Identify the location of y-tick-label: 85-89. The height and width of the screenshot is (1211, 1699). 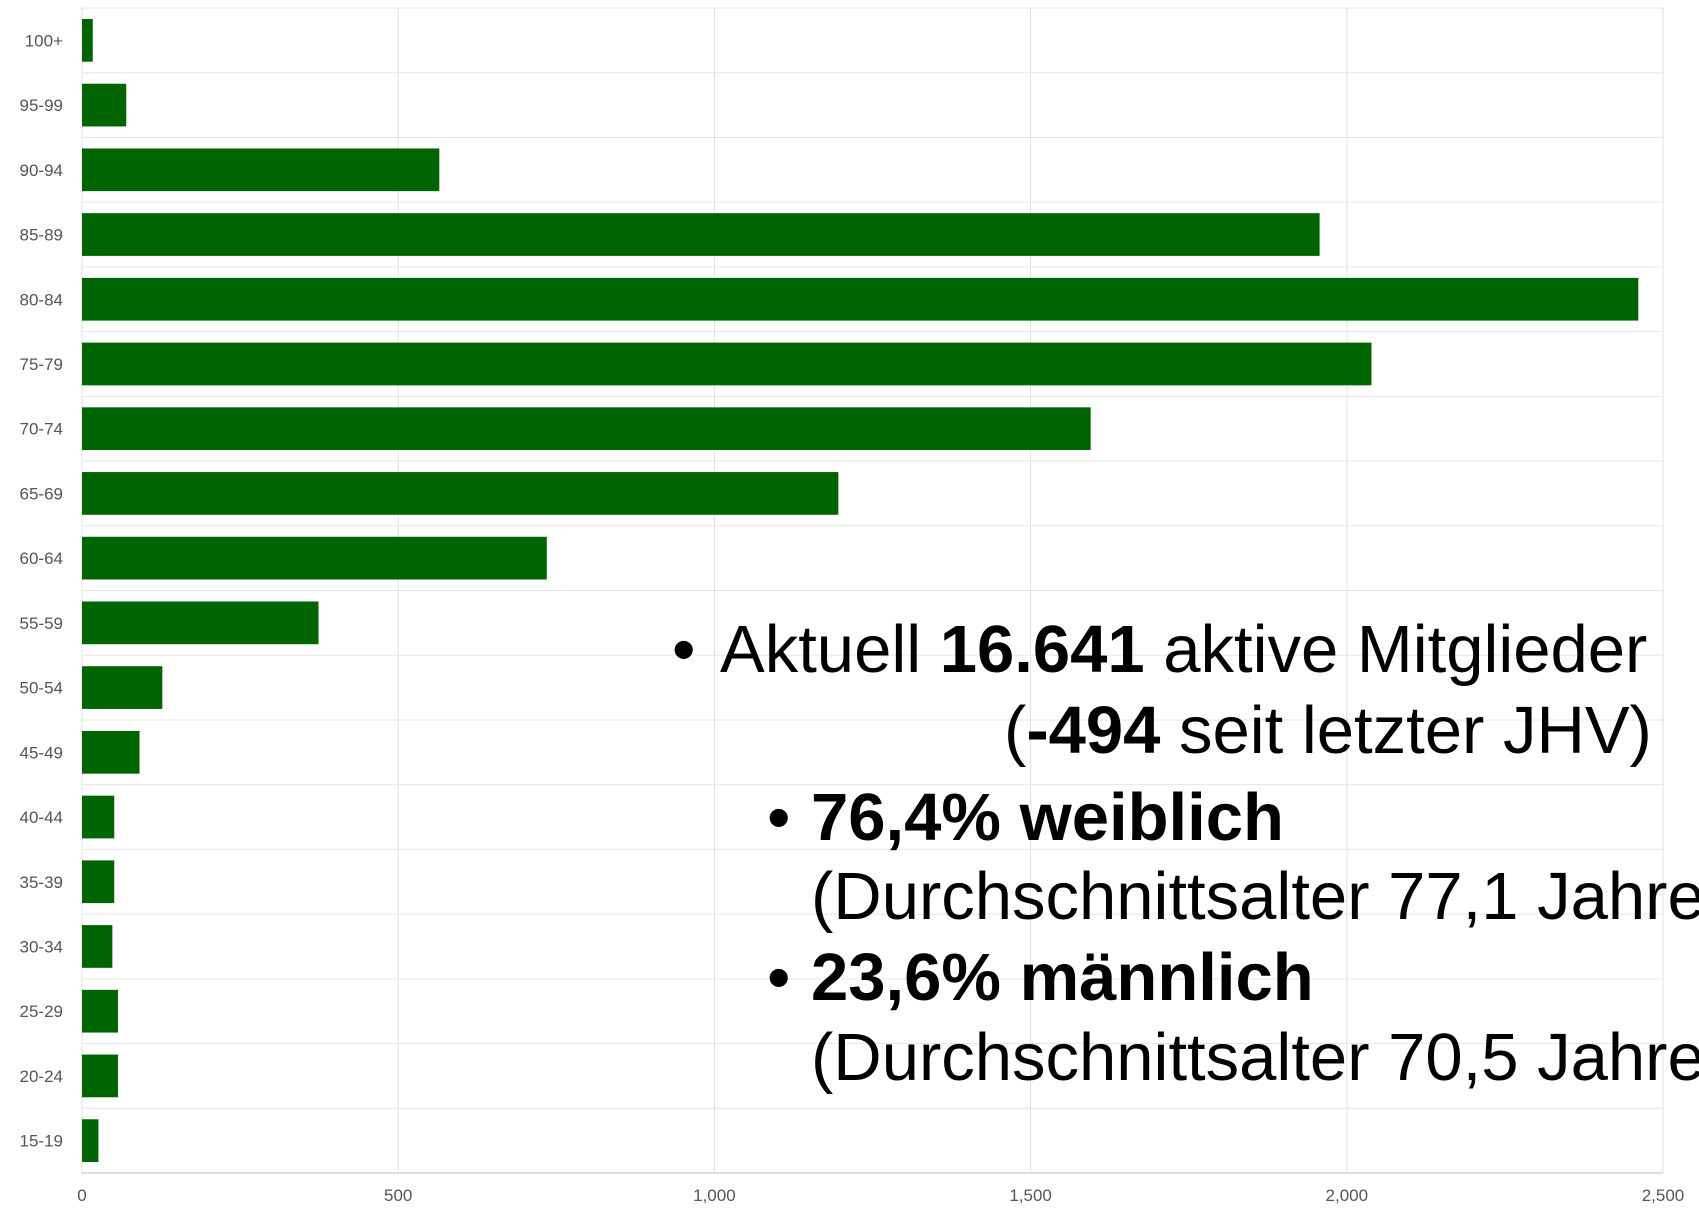
(41, 235).